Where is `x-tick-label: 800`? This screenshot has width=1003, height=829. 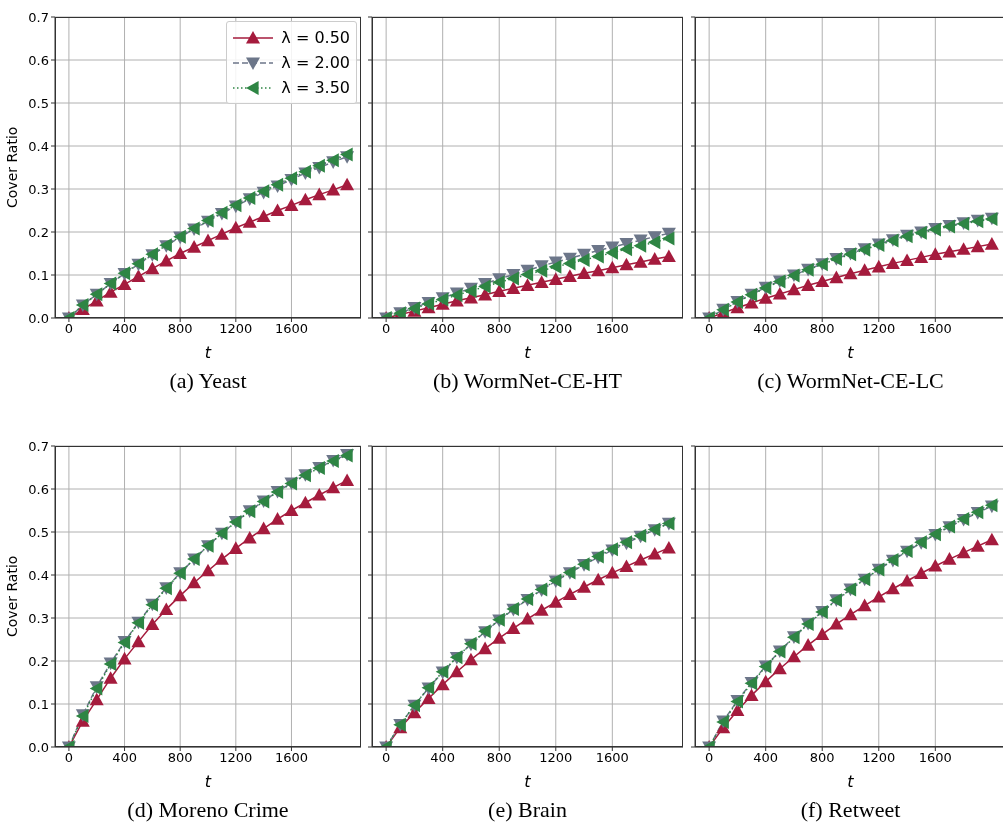 x-tick-label: 800 is located at coordinates (822, 758).